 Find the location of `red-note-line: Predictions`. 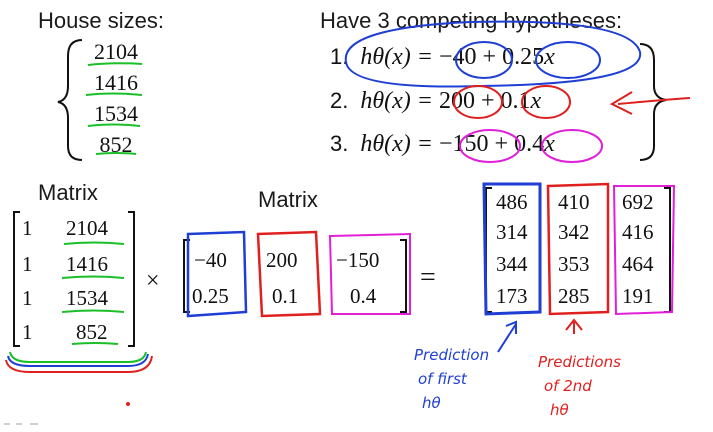

red-note-line: Predictions is located at coordinates (579, 362).